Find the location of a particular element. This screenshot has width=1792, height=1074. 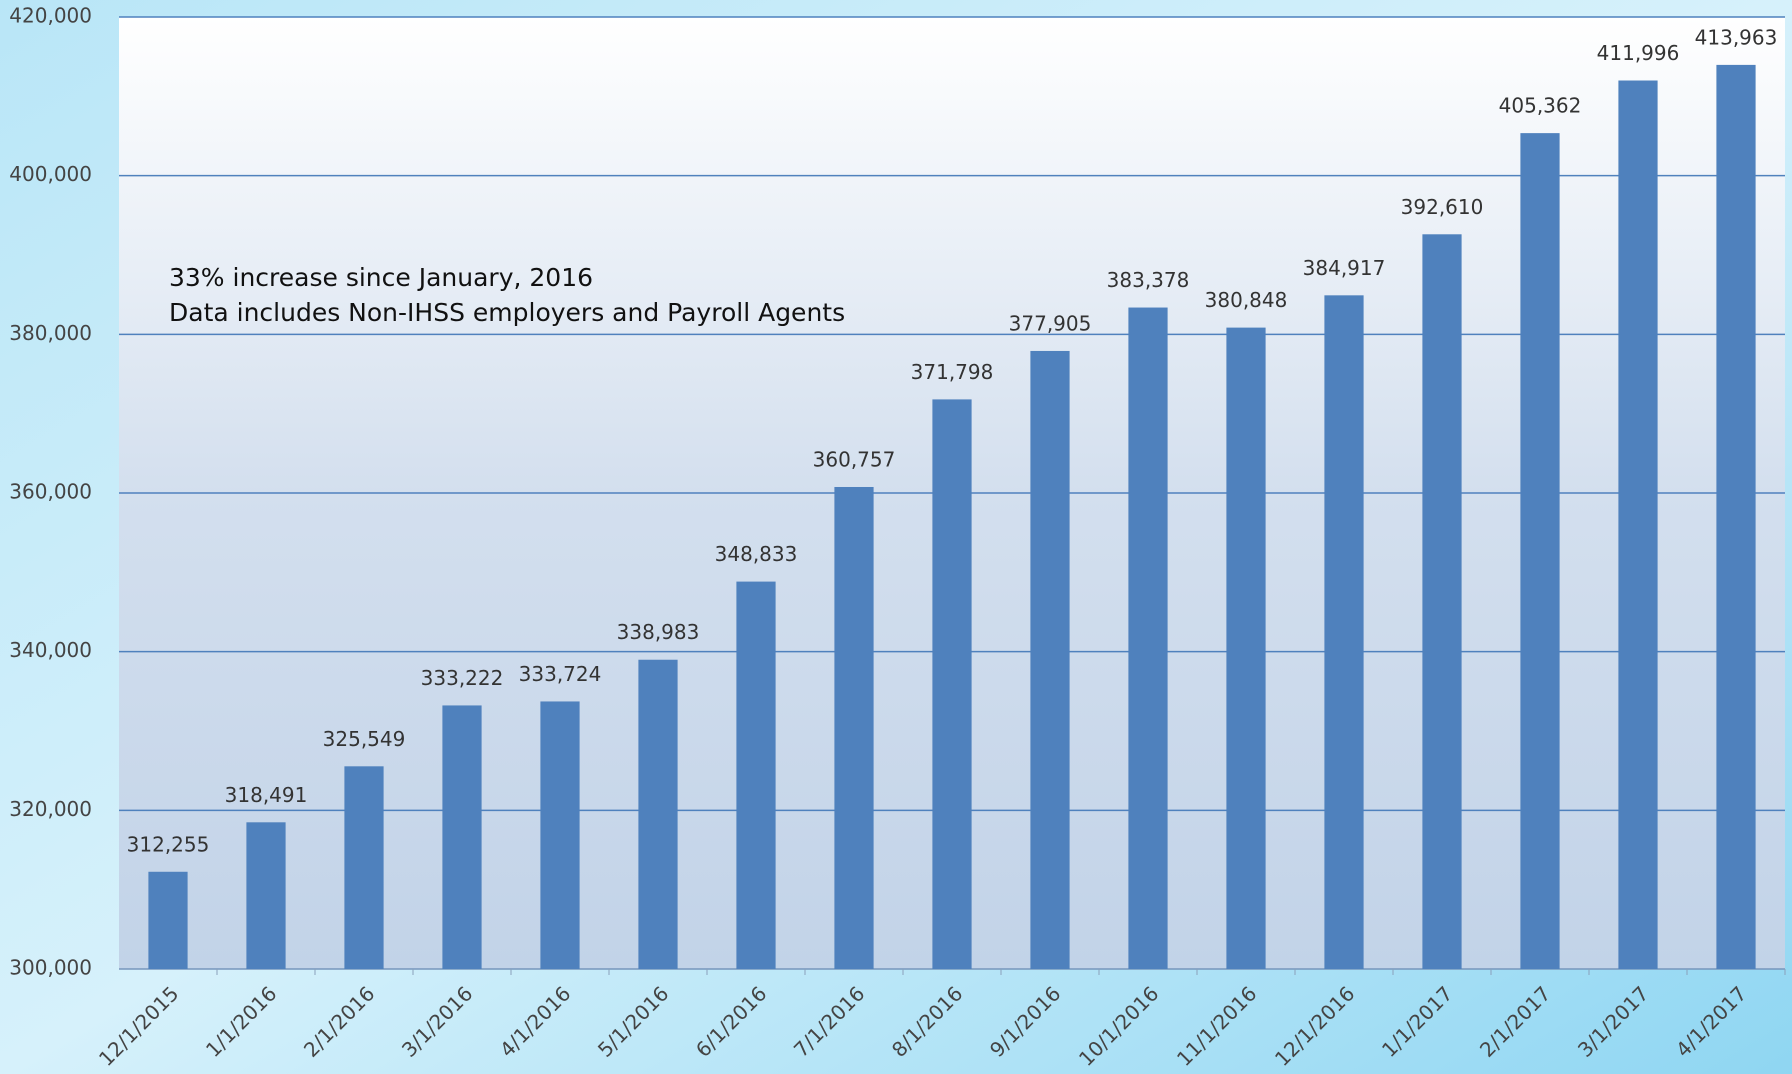

data-label: 312,255 is located at coordinates (168, 844).